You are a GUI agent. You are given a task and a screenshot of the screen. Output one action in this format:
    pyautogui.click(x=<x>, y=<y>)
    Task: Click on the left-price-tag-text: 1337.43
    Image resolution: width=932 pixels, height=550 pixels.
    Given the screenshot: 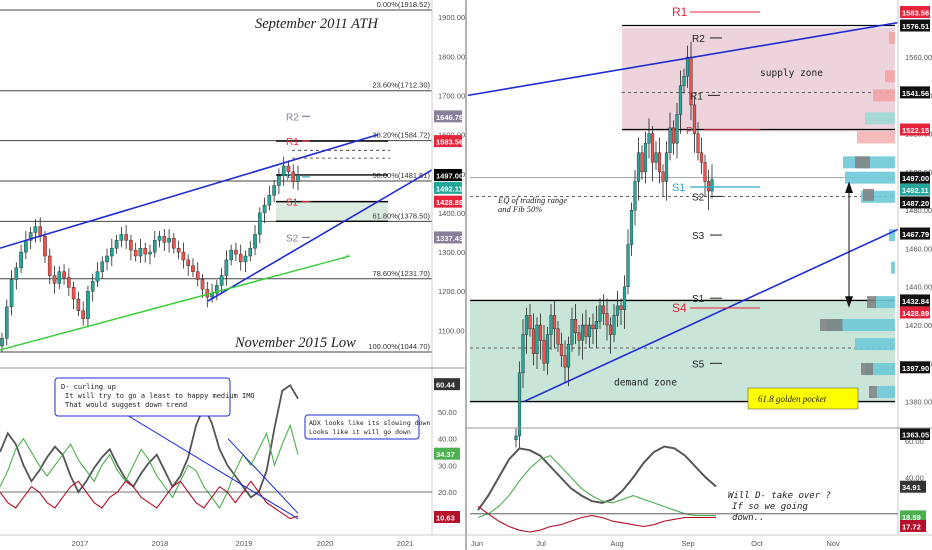 What is the action you would take?
    pyautogui.click(x=449, y=238)
    